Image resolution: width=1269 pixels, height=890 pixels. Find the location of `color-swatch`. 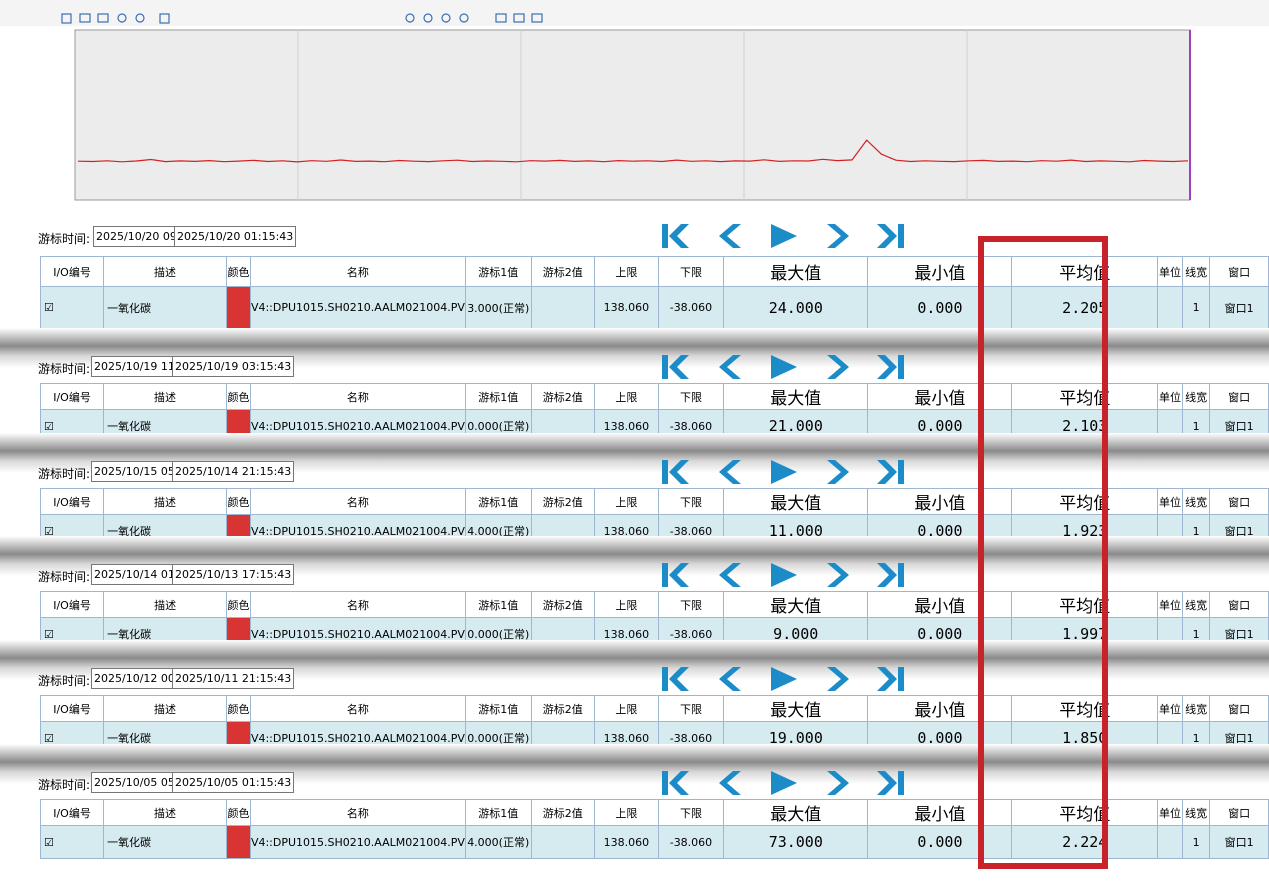

color-swatch is located at coordinates (238, 842).